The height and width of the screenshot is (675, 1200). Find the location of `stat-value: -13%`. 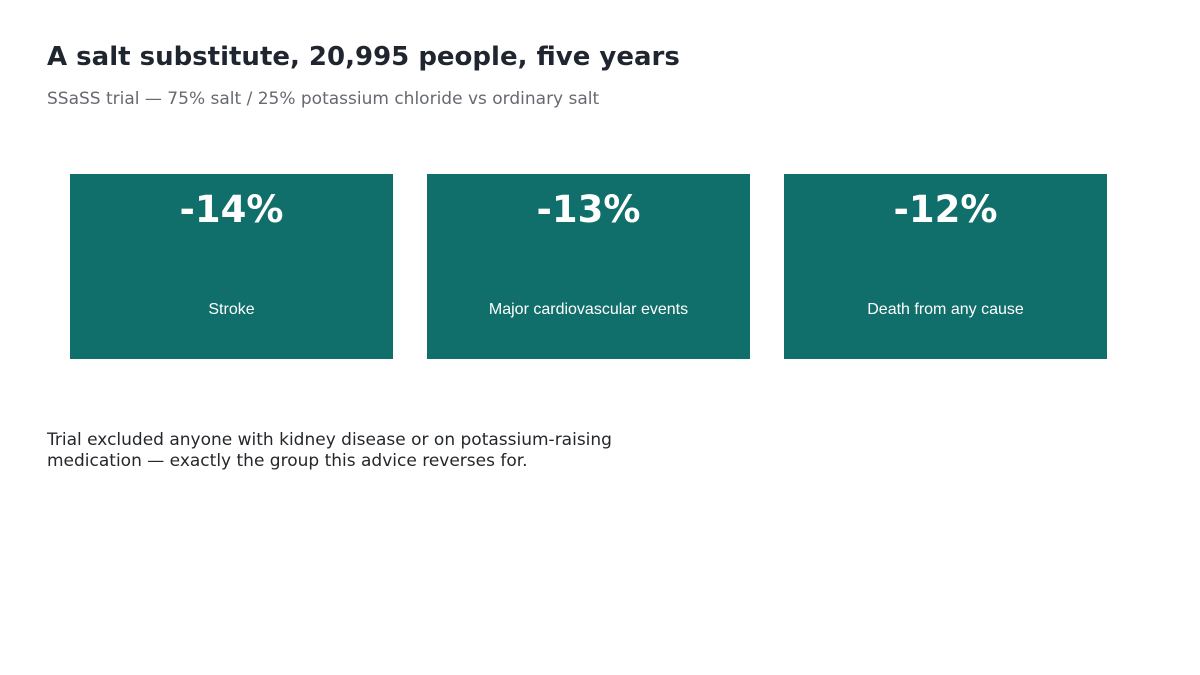

stat-value: -13% is located at coordinates (588, 209).